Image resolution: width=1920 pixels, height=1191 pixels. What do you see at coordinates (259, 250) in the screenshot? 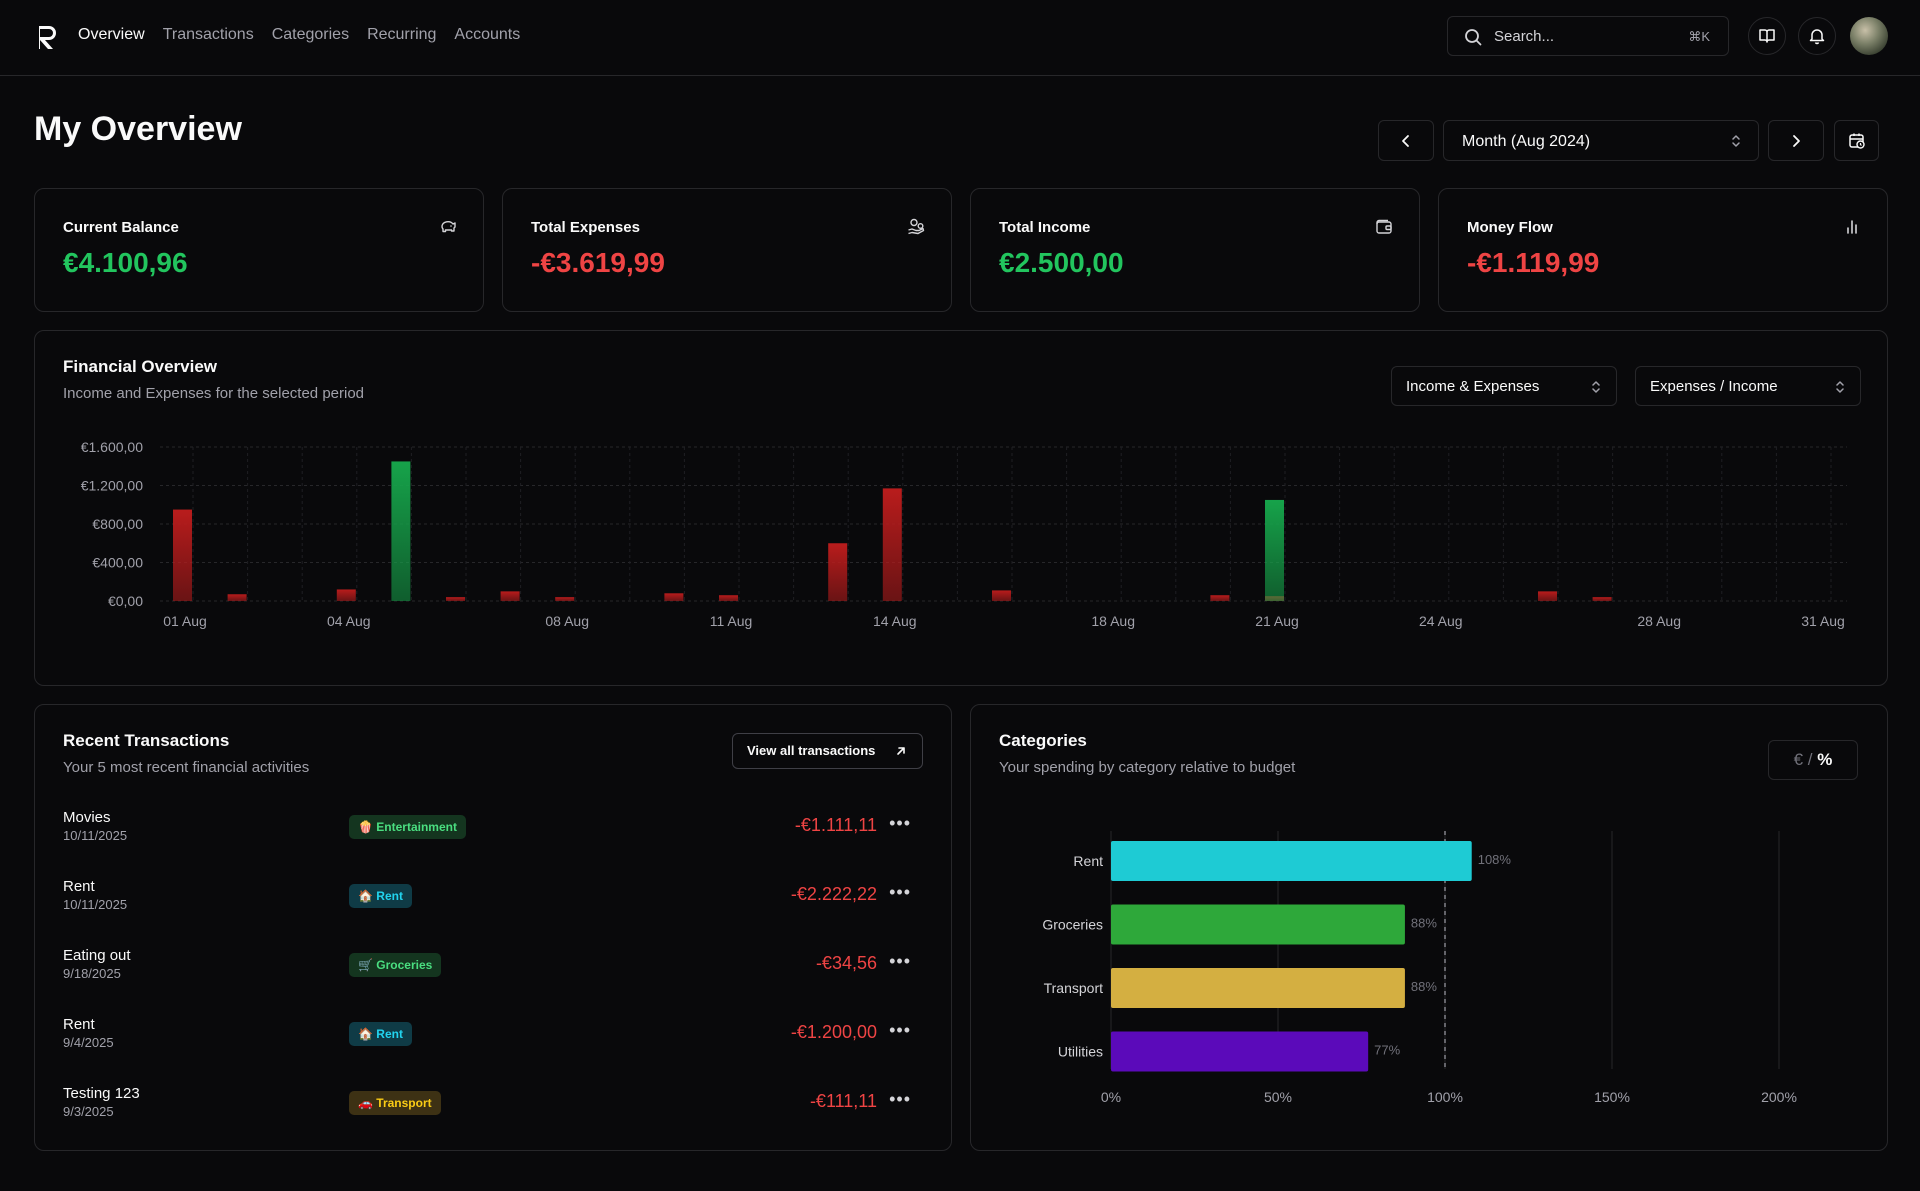
I see `stat-card-current-balance: Current Balance €4.100,96` at bounding box center [259, 250].